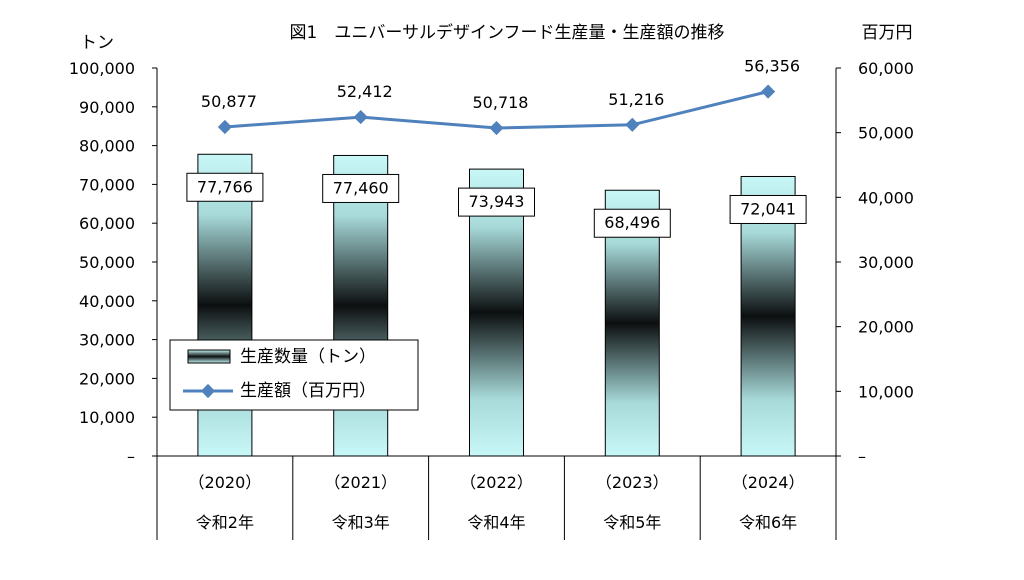 Image resolution: width=1024 pixels, height=580 pixels. Describe the element at coordinates (886, 197) in the screenshot. I see `right-tick-label: 40,000` at that location.